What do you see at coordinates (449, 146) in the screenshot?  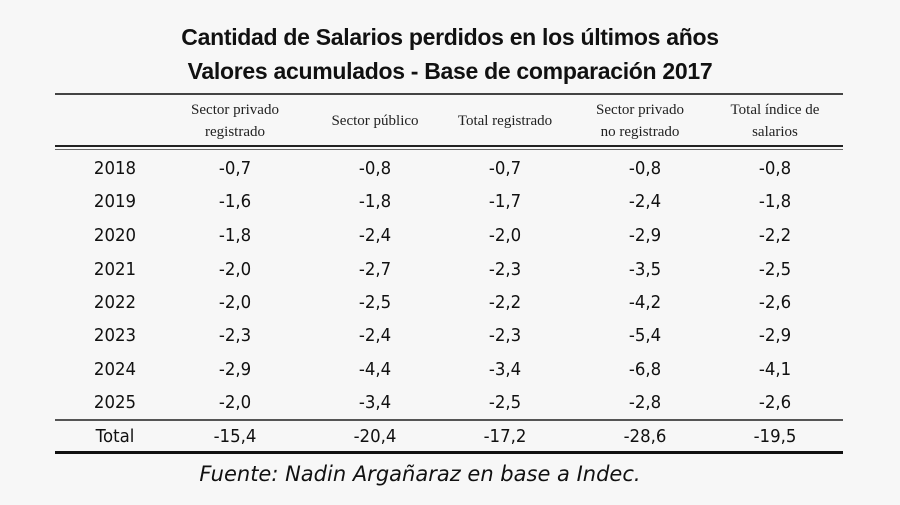 I see `header-rule` at bounding box center [449, 146].